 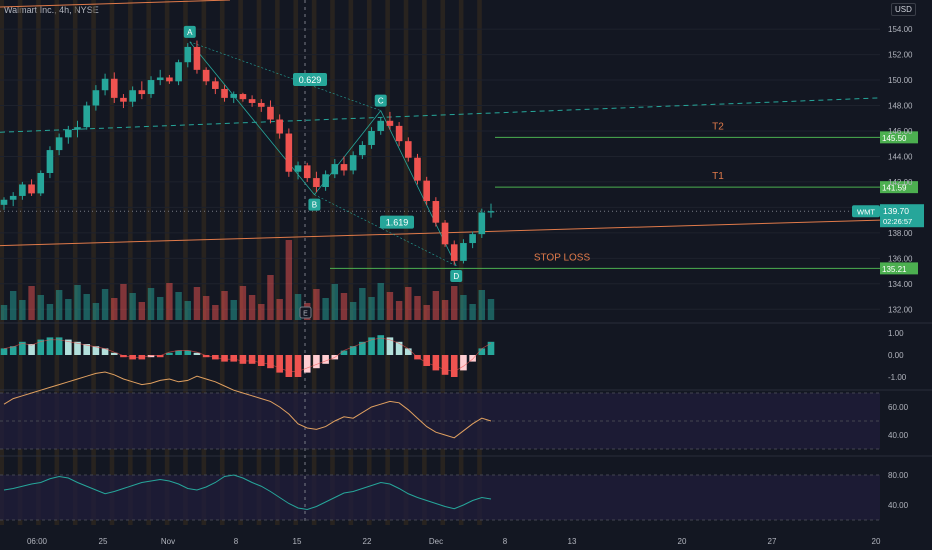 I want to click on time-axis-label: 27, so click(x=772, y=541).